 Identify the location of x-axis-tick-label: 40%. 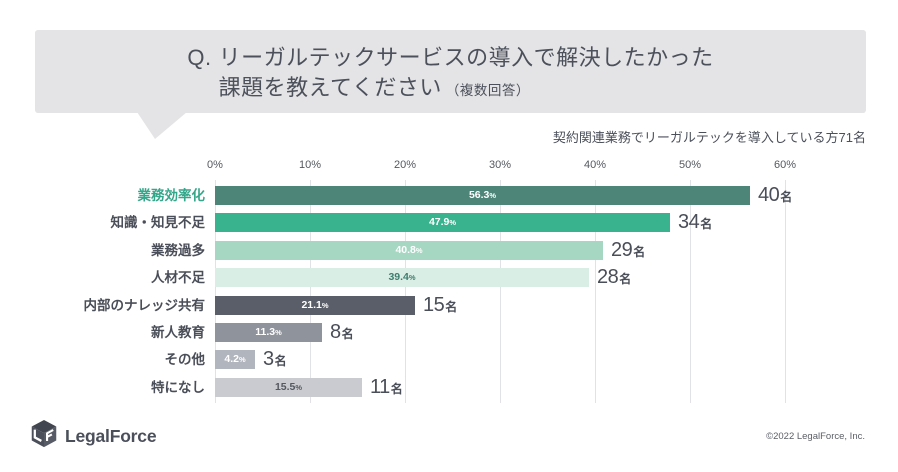
(595, 165).